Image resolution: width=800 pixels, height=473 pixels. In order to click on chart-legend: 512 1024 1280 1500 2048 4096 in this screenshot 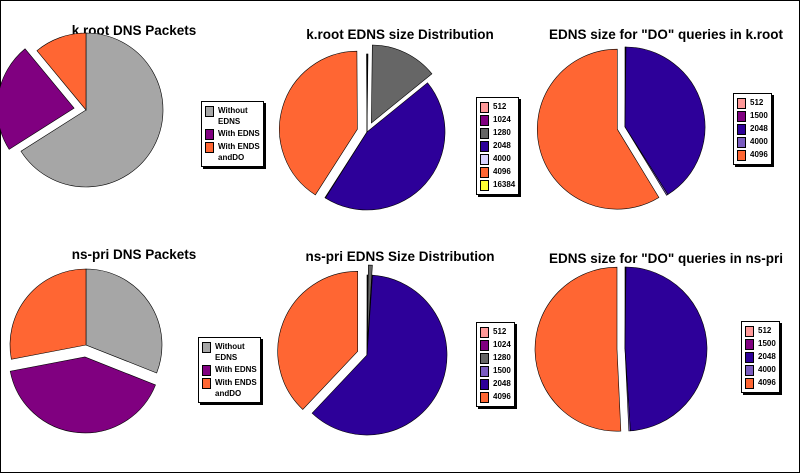, I will do `click(495, 364)`.